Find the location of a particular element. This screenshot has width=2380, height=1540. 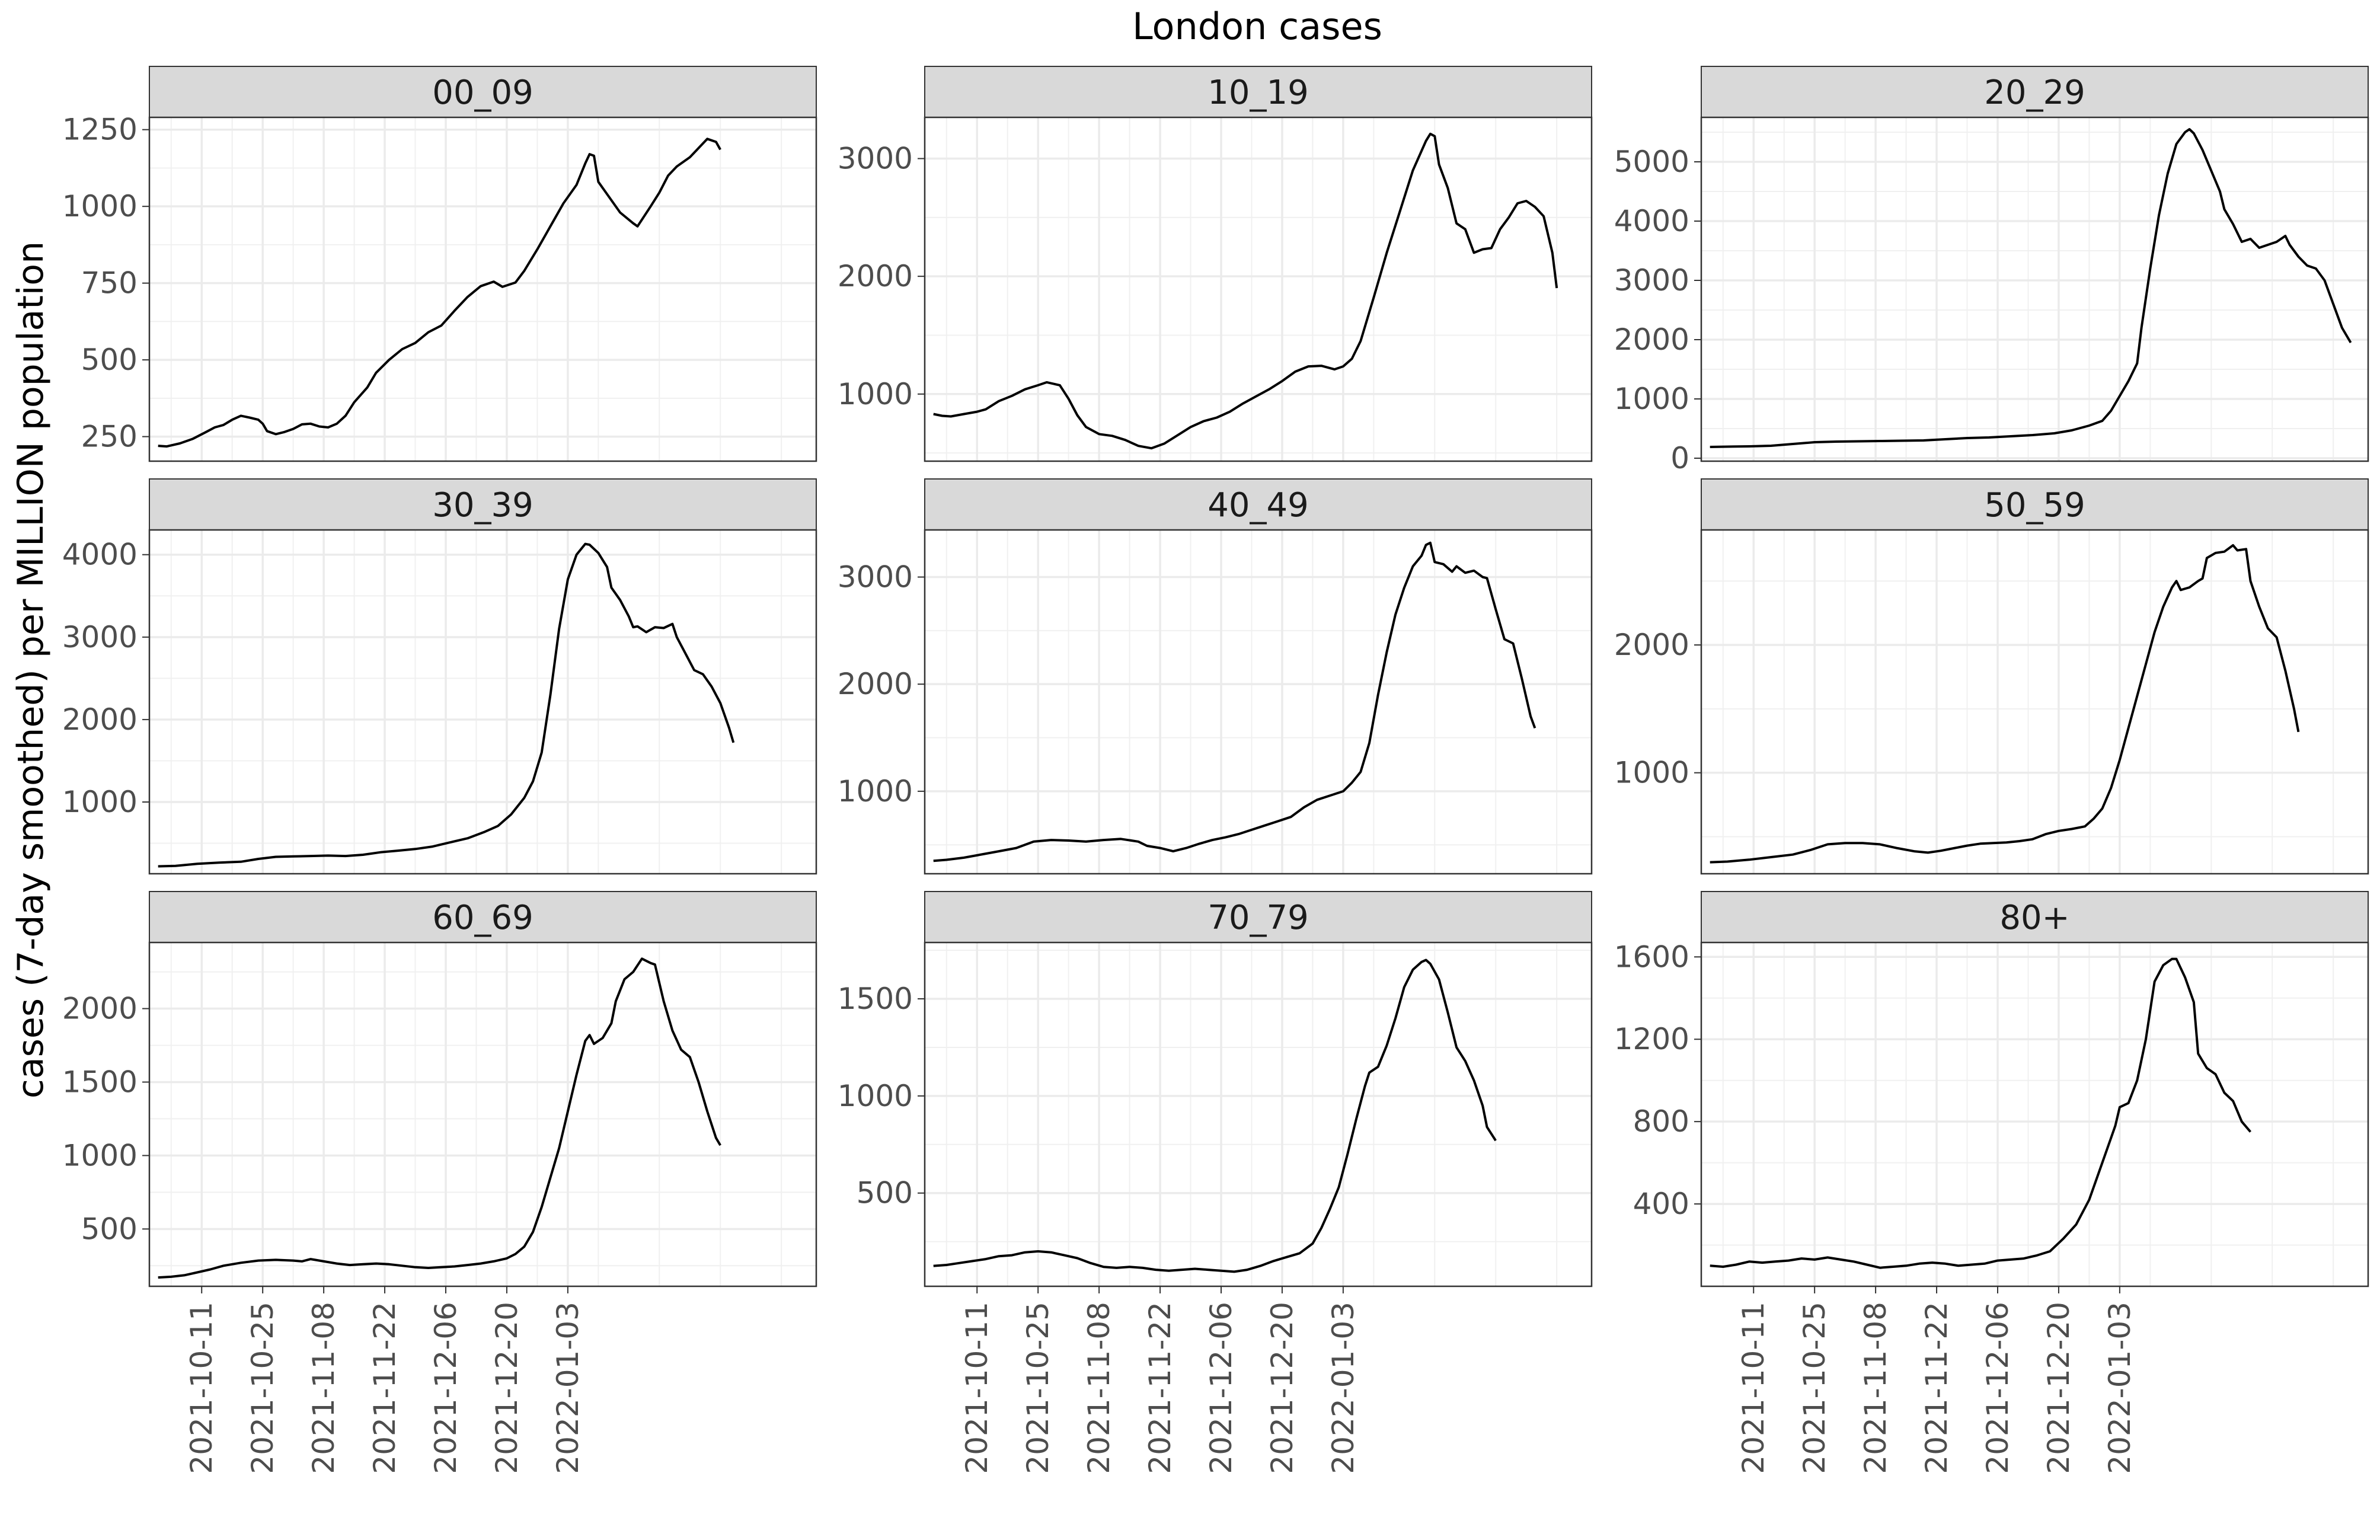

facet-panel-00_09: 00_09 250 500 750 1000 1250 is located at coordinates (440, 264).